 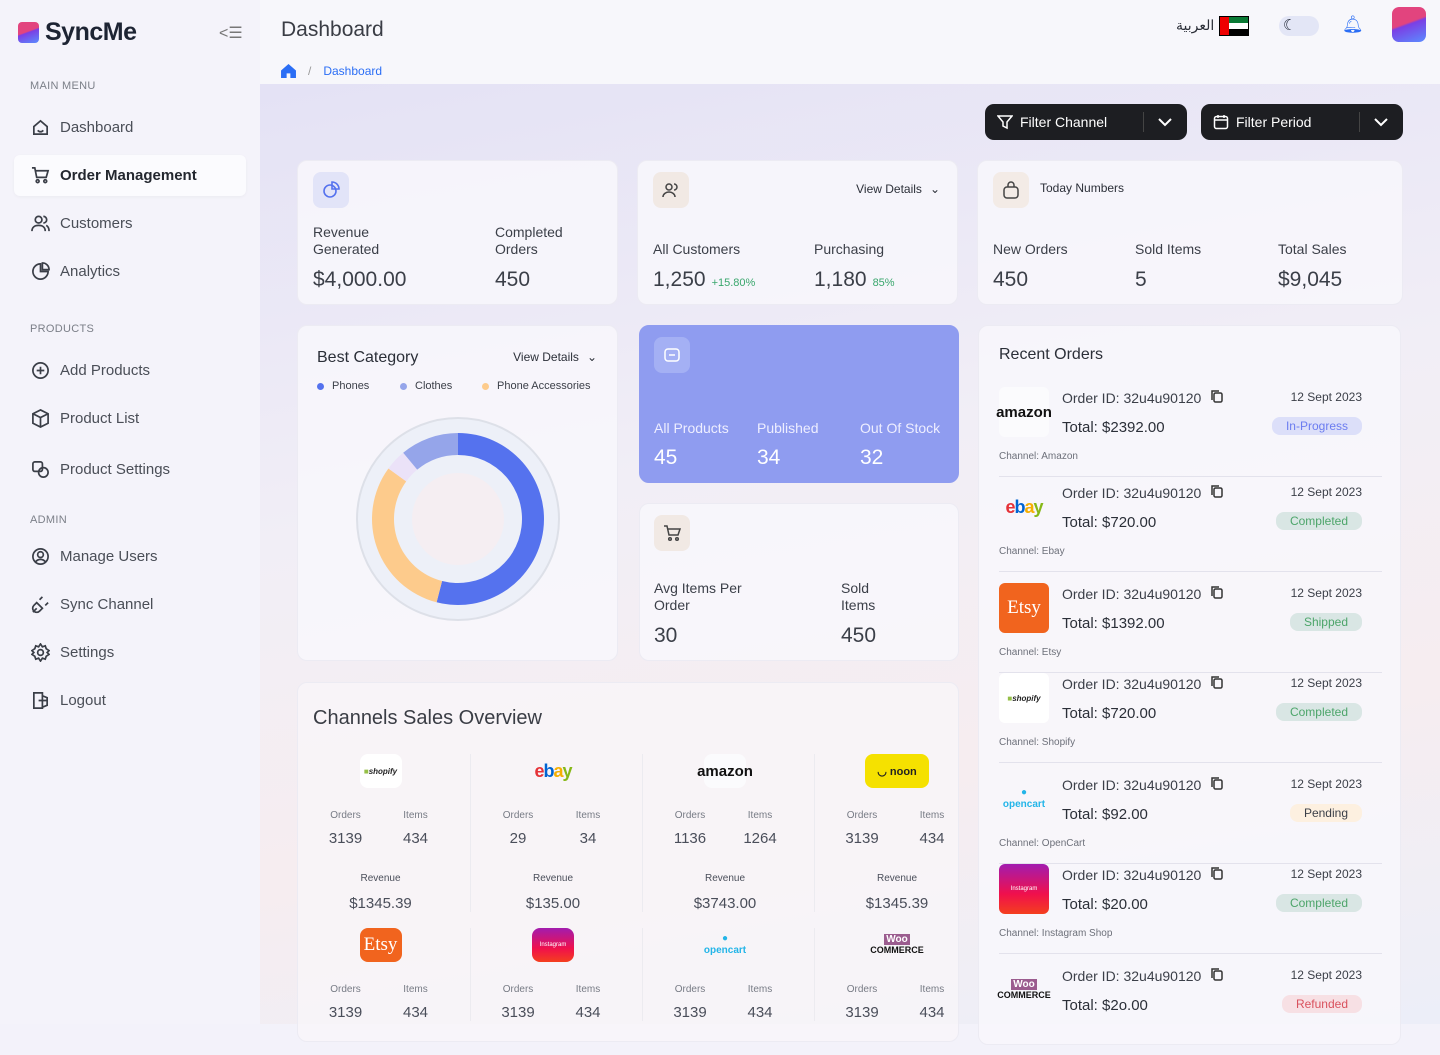 I want to click on customers-view-details: View Details ⌄, so click(x=898, y=189).